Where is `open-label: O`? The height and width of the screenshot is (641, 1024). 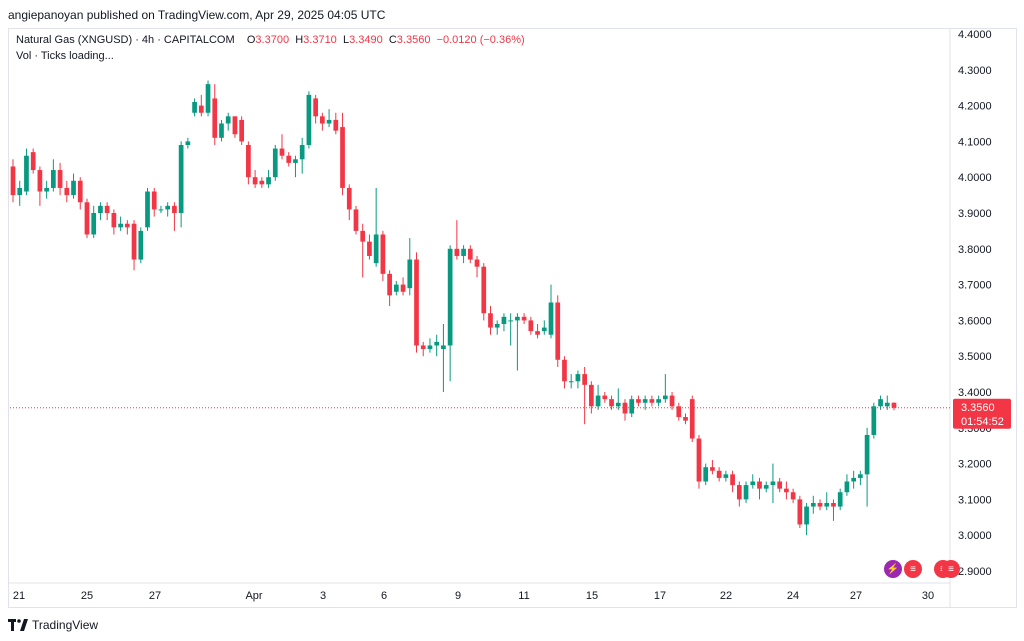
open-label: O is located at coordinates (251, 40).